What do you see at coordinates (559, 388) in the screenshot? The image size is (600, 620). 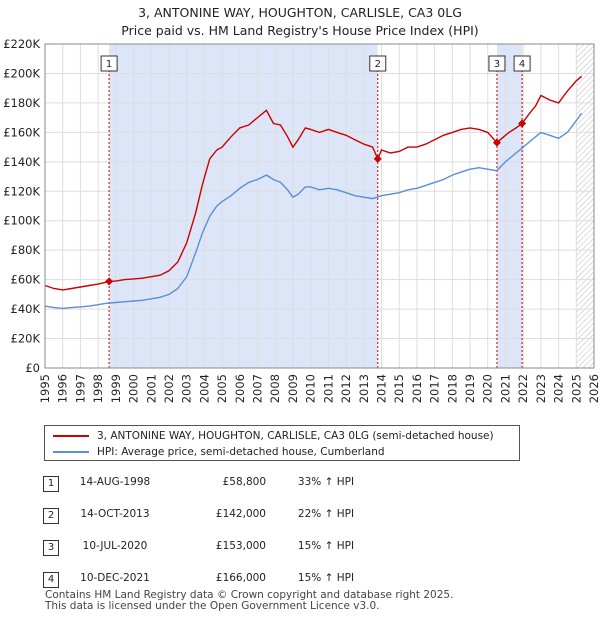 I see `x-tick-label: 2024` at bounding box center [559, 388].